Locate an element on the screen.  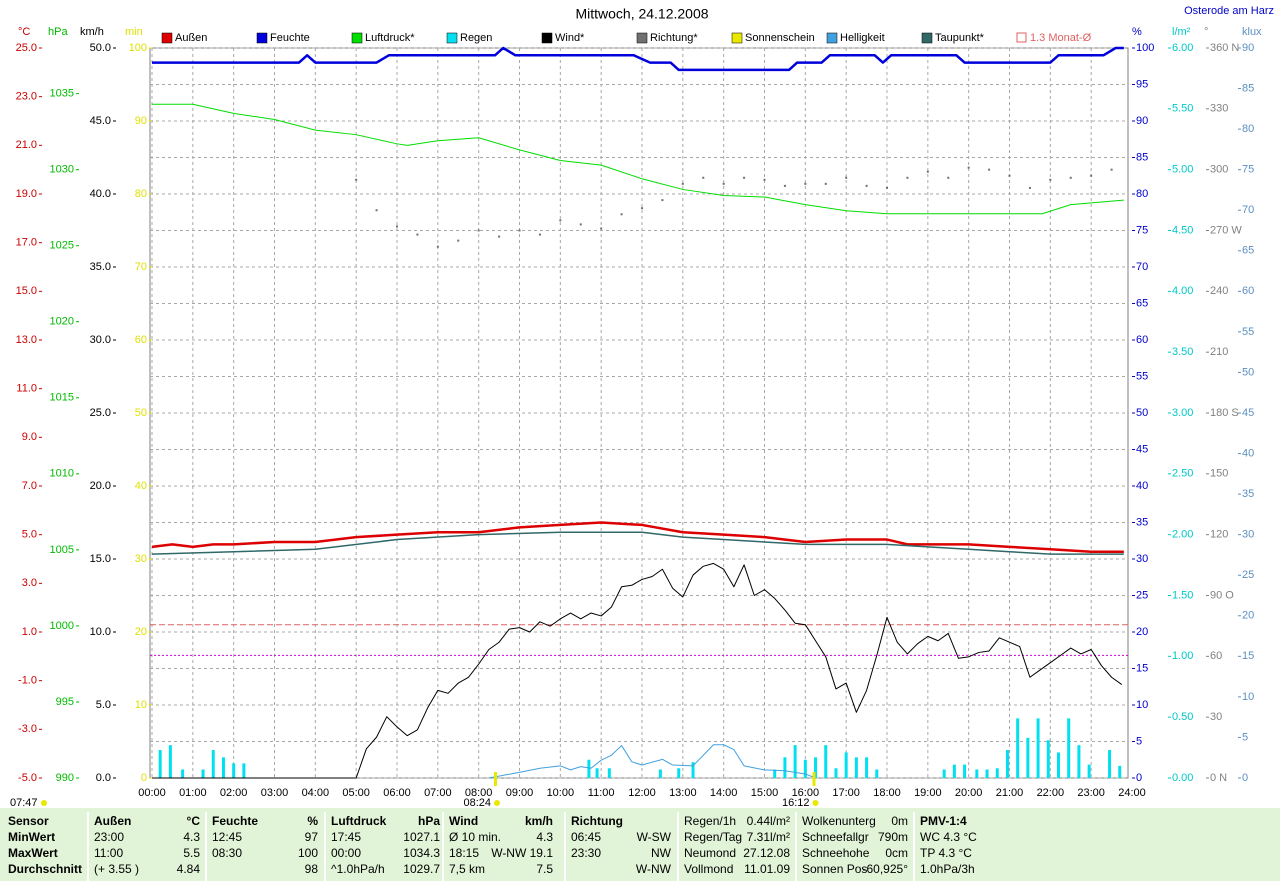
stats-value: 1027.1 is located at coordinates (421, 837).